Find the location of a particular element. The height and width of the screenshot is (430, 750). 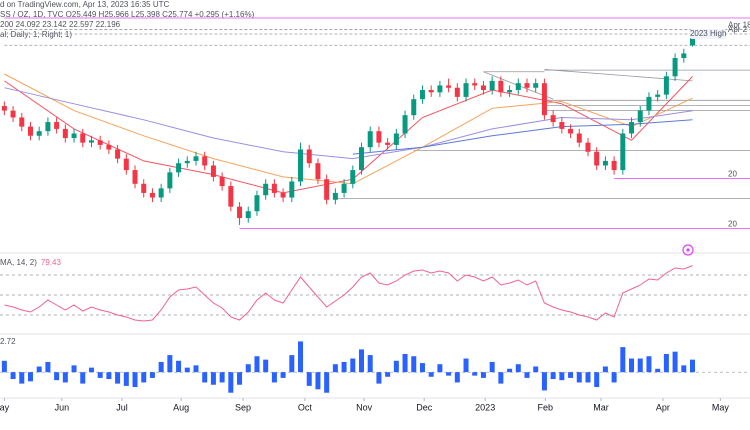

rsi-legend: MA, 14, 2) 79.43 is located at coordinates (30, 262).